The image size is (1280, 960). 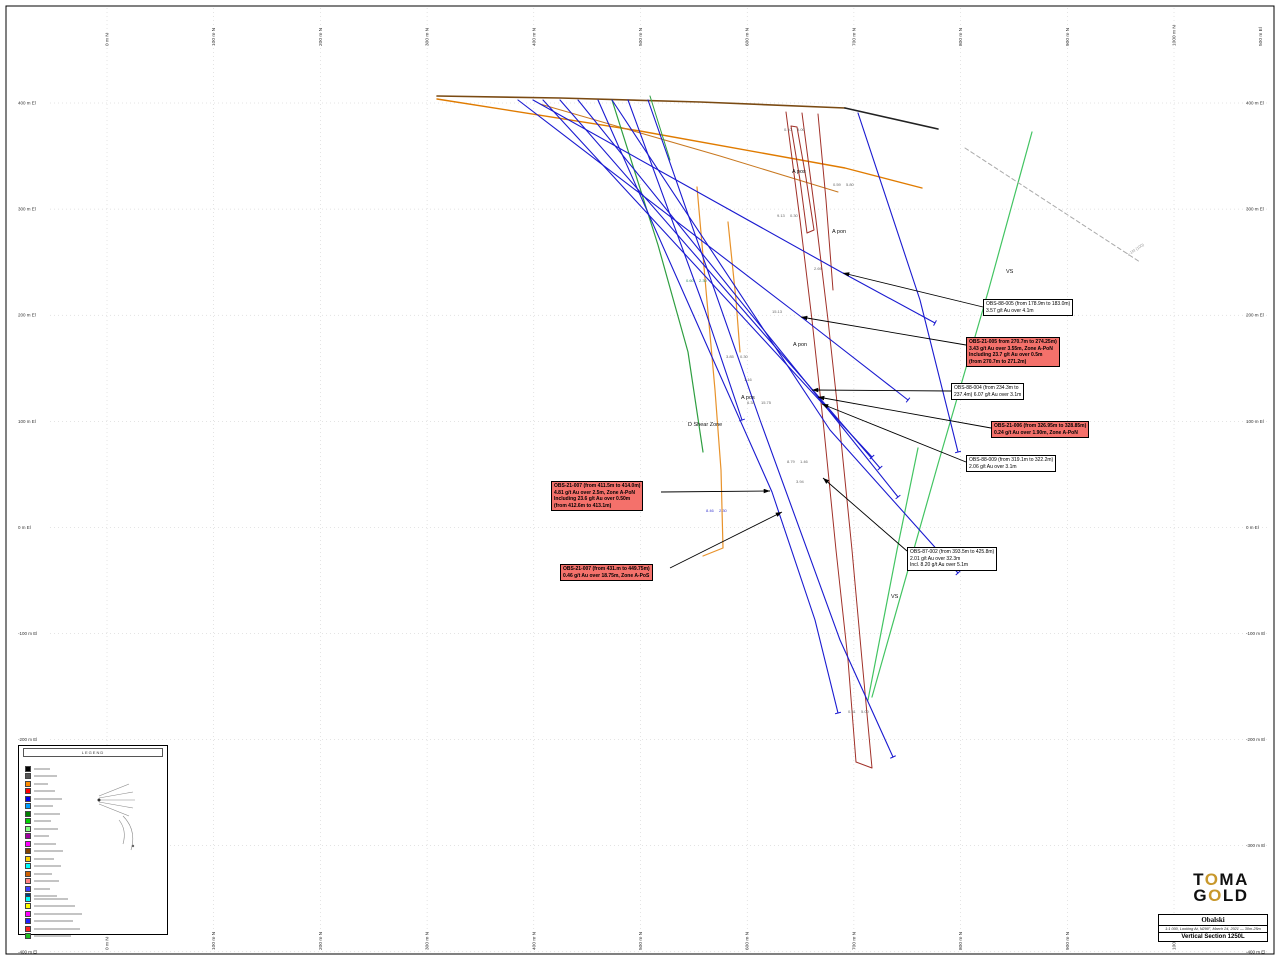 I want to click on legend-title: LEGEND, so click(x=93, y=752).